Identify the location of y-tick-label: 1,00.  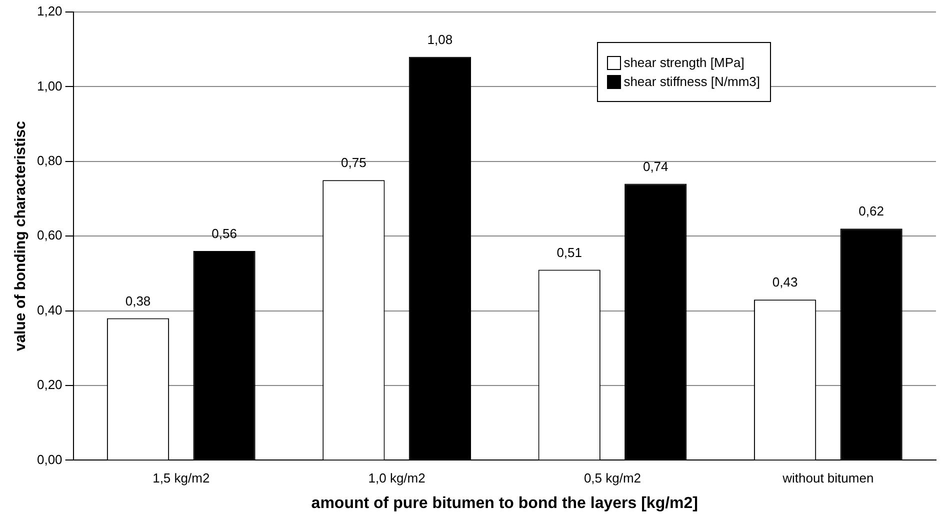
(49, 86).